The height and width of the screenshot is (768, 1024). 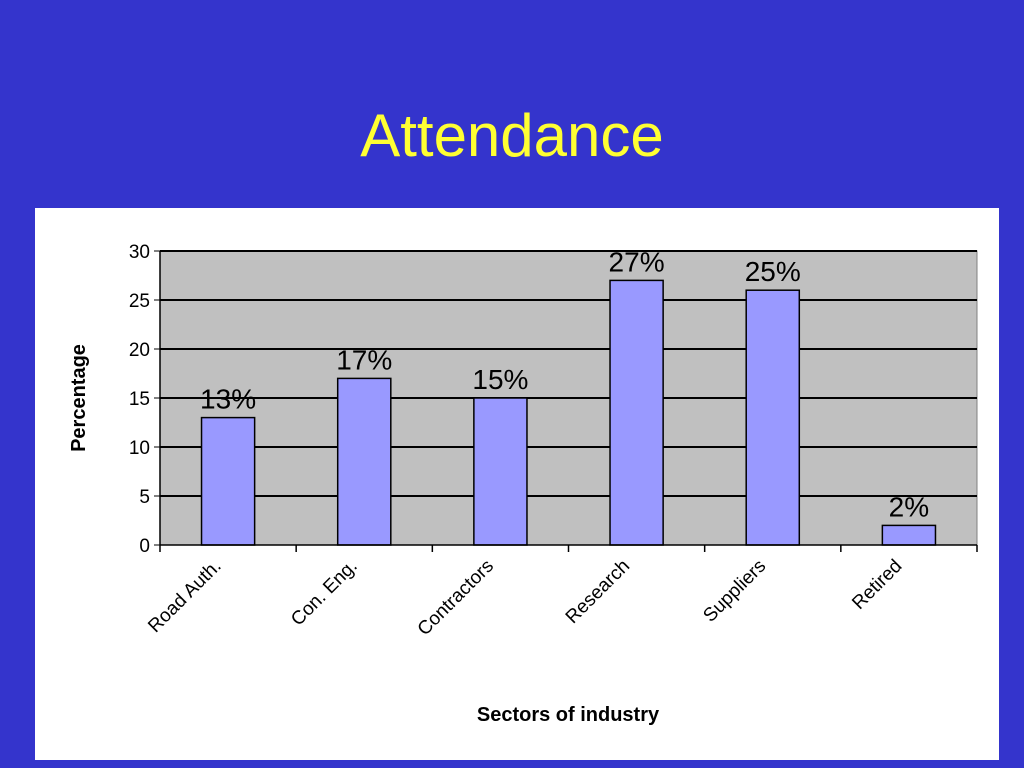 What do you see at coordinates (324, 593) in the screenshot?
I see `x-tick-label: Con. Eng.` at bounding box center [324, 593].